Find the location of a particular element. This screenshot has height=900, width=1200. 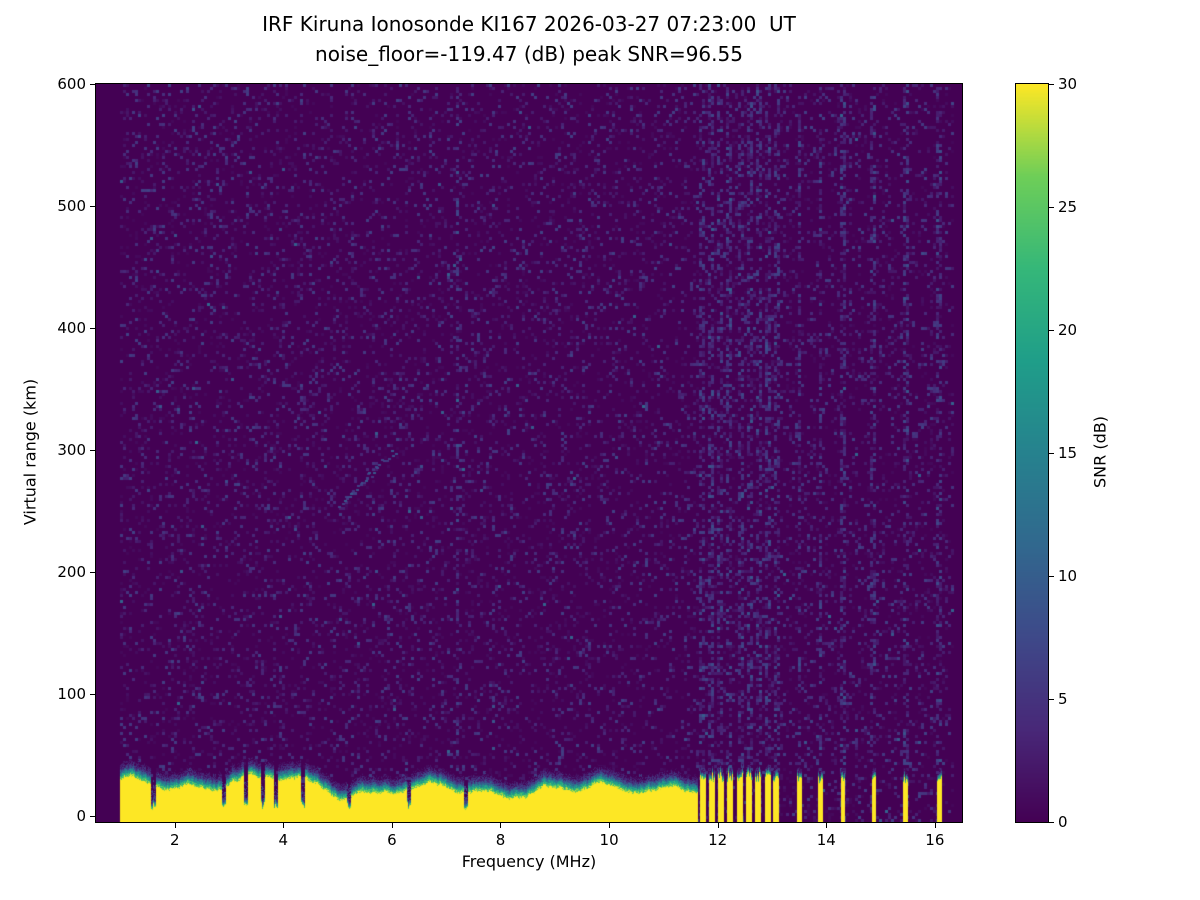

colorbar-tick-label: 5 is located at coordinates (1063, 699).